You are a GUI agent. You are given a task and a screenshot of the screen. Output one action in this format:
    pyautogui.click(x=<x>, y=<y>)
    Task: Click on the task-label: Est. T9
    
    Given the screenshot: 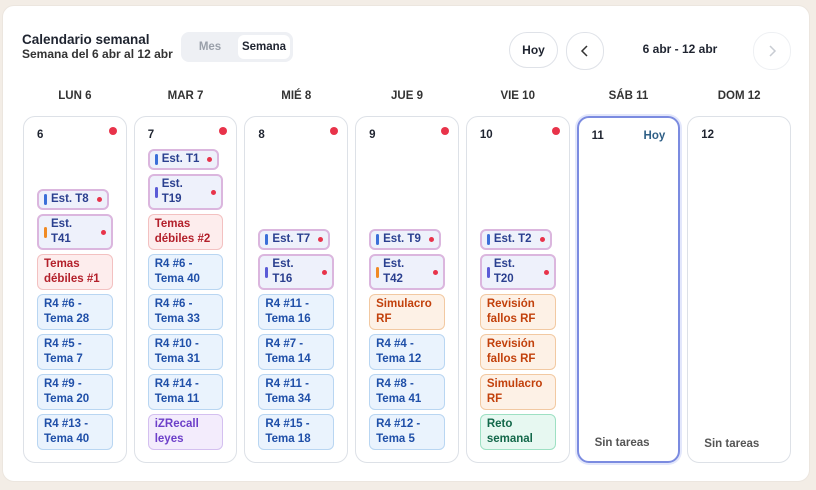 What is the action you would take?
    pyautogui.click(x=402, y=239)
    